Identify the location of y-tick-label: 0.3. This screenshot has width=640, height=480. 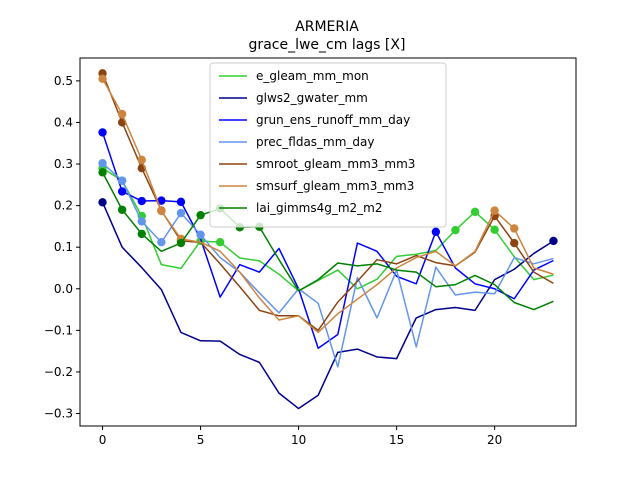
(63, 164).